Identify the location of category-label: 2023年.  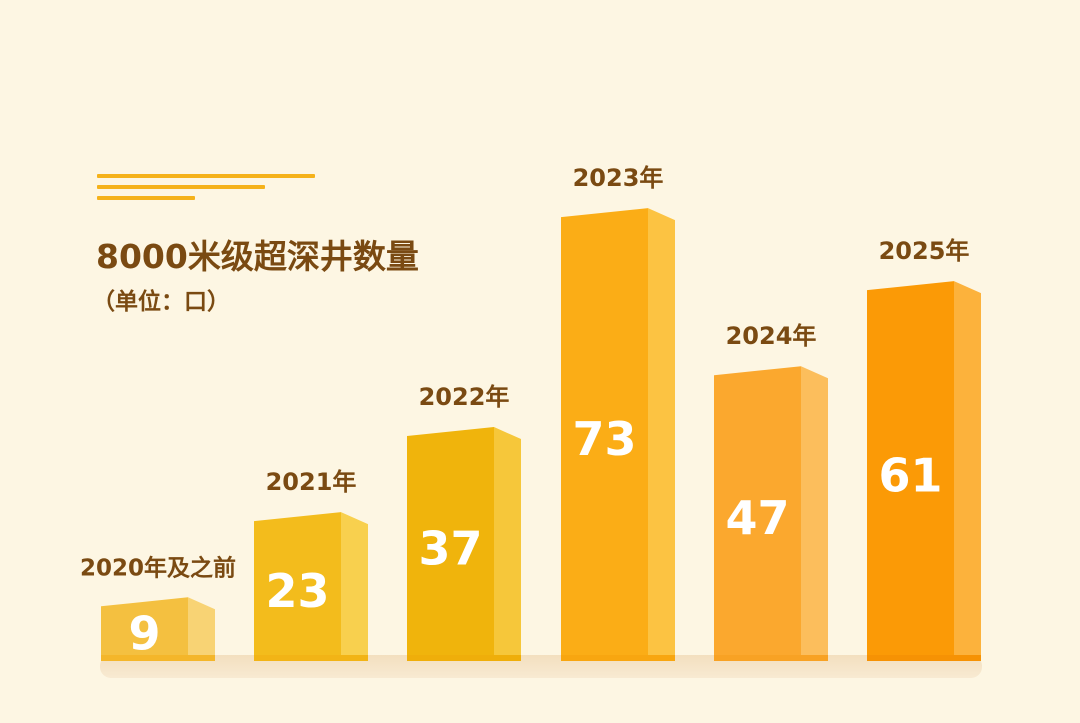
(618, 178).